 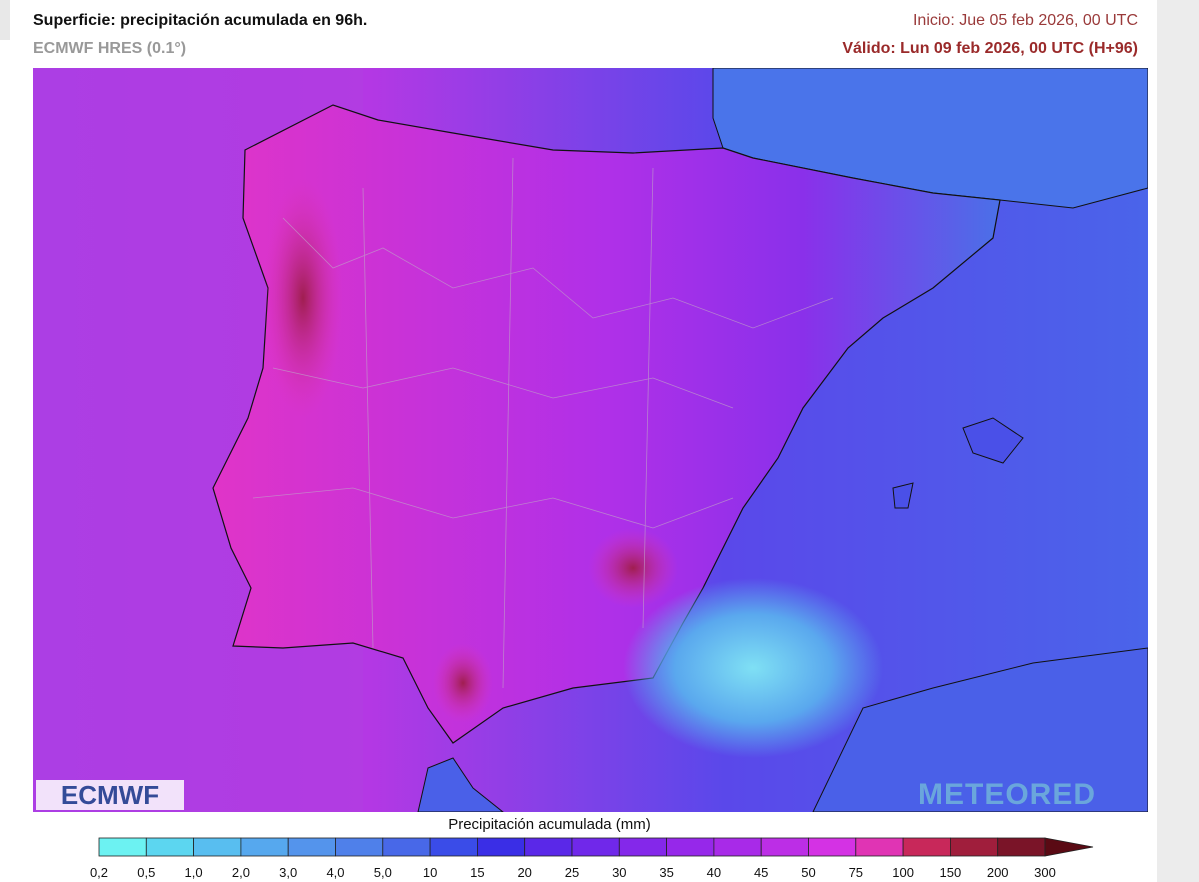 What do you see at coordinates (99, 872) in the screenshot?
I see `legend-label: 0,2` at bounding box center [99, 872].